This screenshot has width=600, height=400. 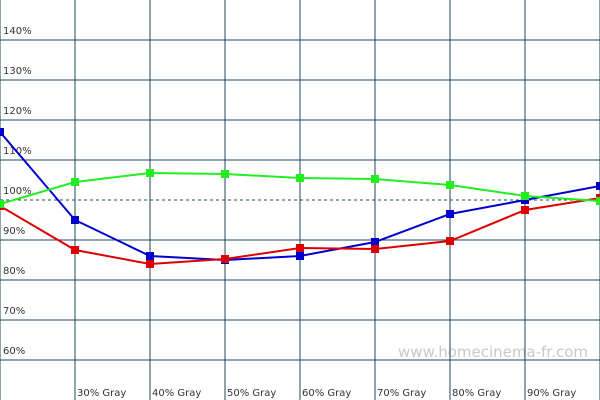 I want to click on x-tick-label: 90% Gray, so click(x=551, y=393).